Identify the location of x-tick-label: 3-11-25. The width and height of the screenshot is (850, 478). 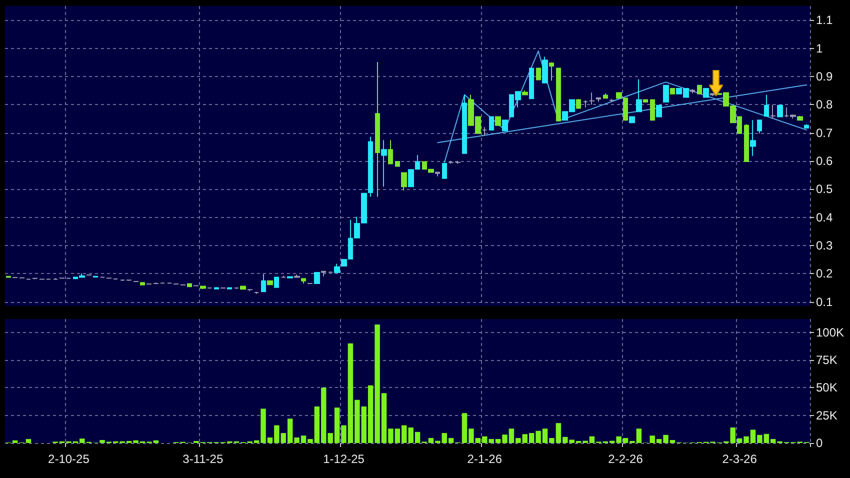
(203, 459).